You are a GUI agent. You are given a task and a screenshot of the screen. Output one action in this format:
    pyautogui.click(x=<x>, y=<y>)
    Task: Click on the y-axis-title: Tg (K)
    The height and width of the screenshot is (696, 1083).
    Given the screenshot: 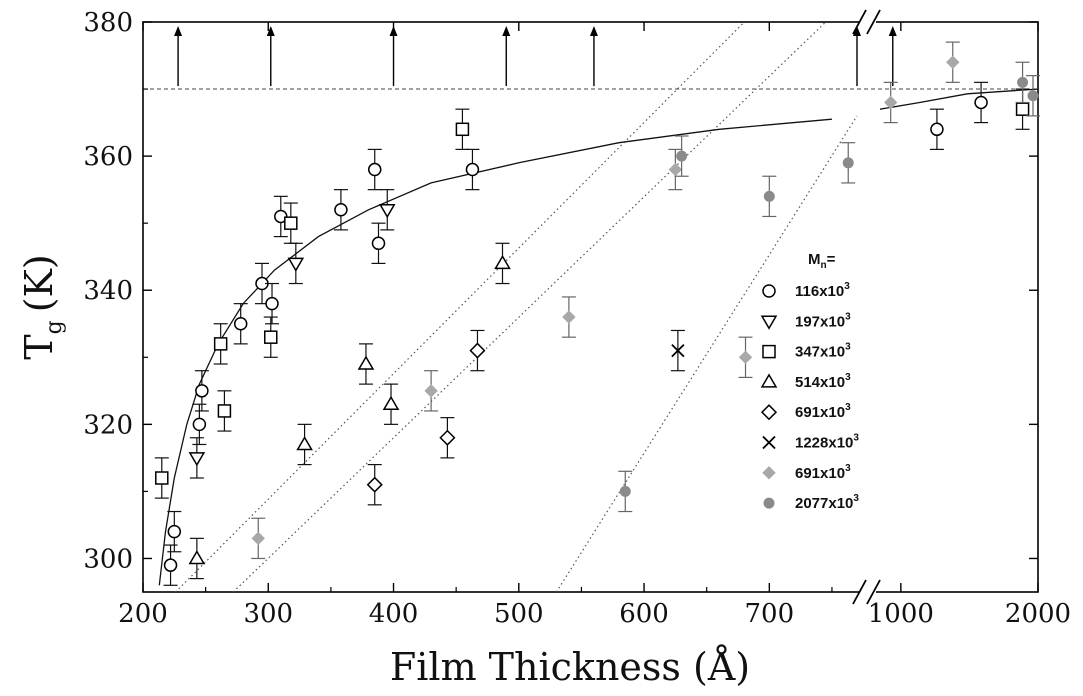 What is the action you would take?
    pyautogui.click(x=42, y=307)
    